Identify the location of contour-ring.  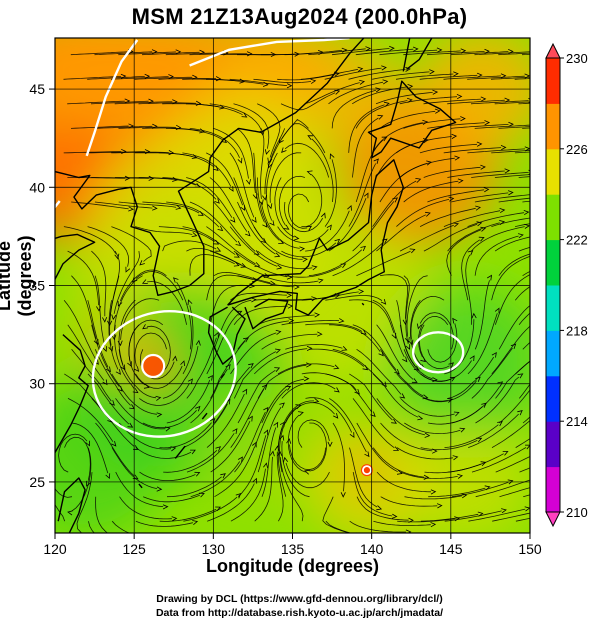
(438, 352).